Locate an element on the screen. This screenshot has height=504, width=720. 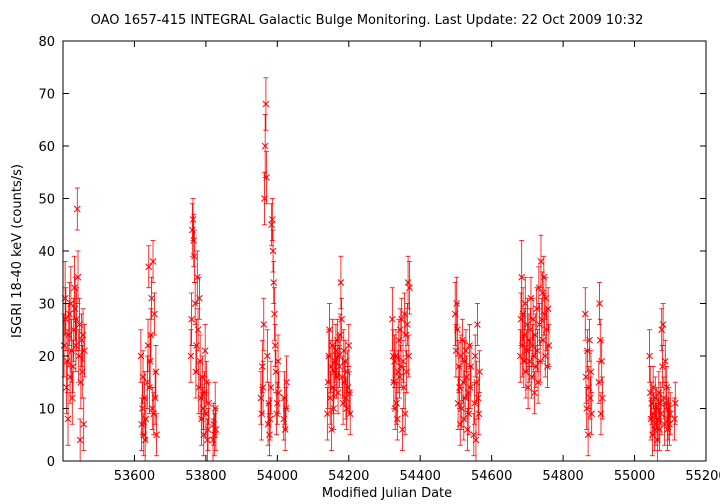
x-tick-label: 54600 is located at coordinates (491, 476).